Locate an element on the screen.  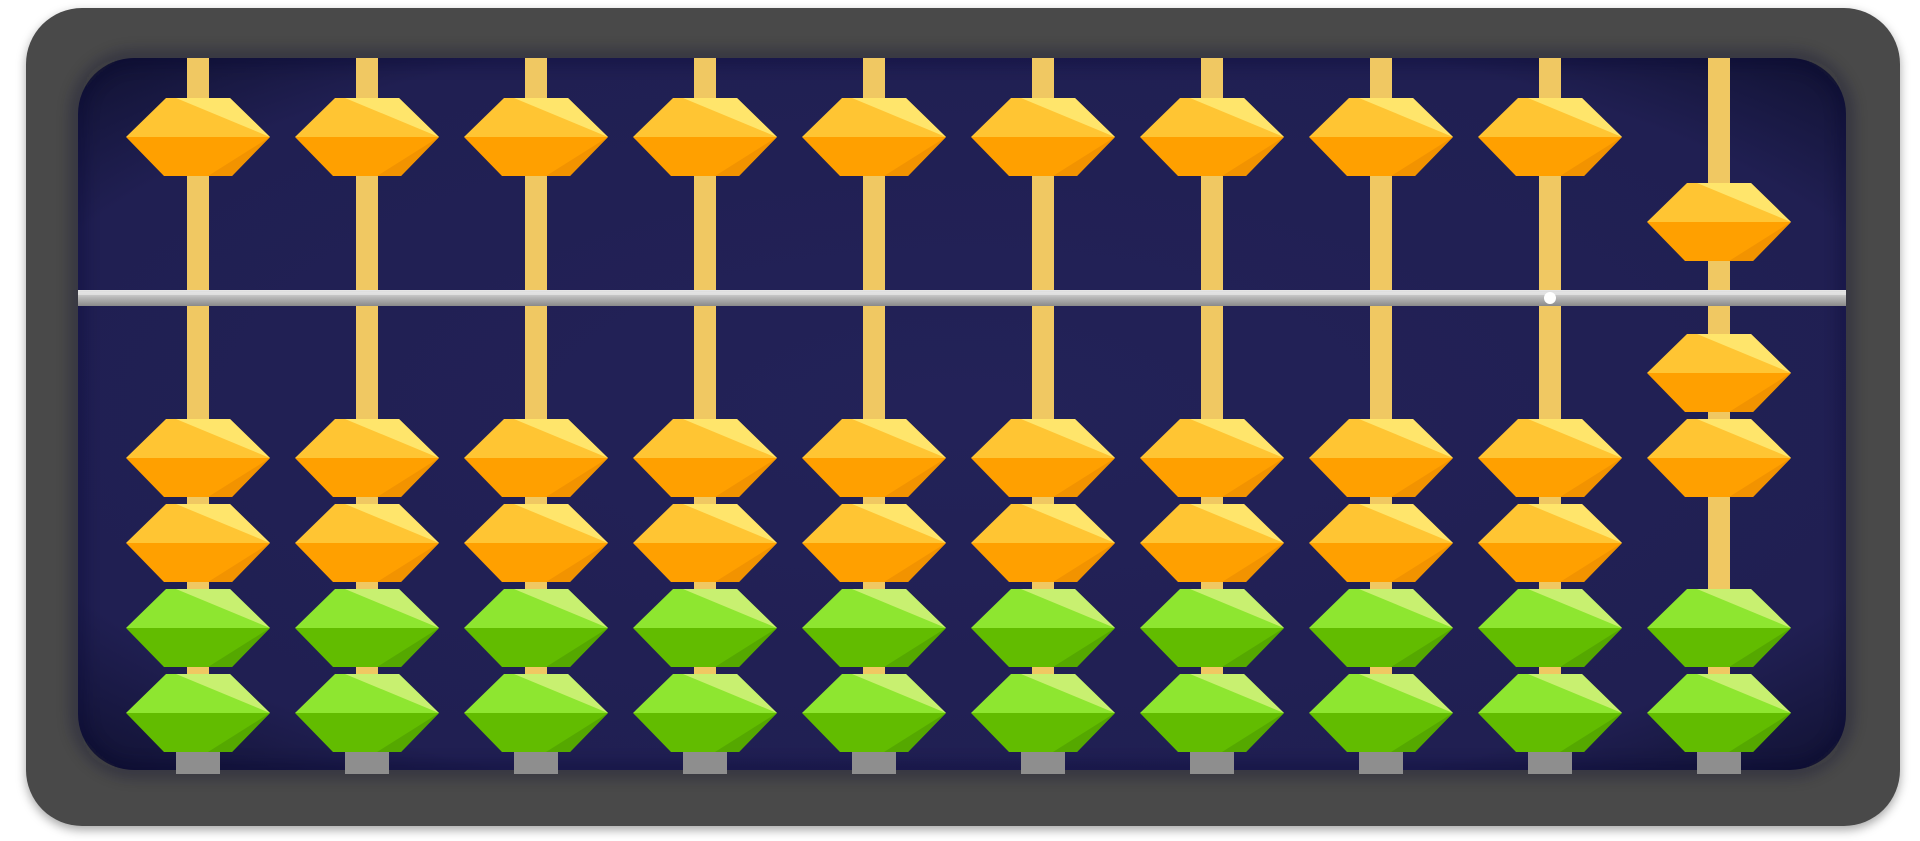
reckoning-bar-group is located at coordinates (962, 298).